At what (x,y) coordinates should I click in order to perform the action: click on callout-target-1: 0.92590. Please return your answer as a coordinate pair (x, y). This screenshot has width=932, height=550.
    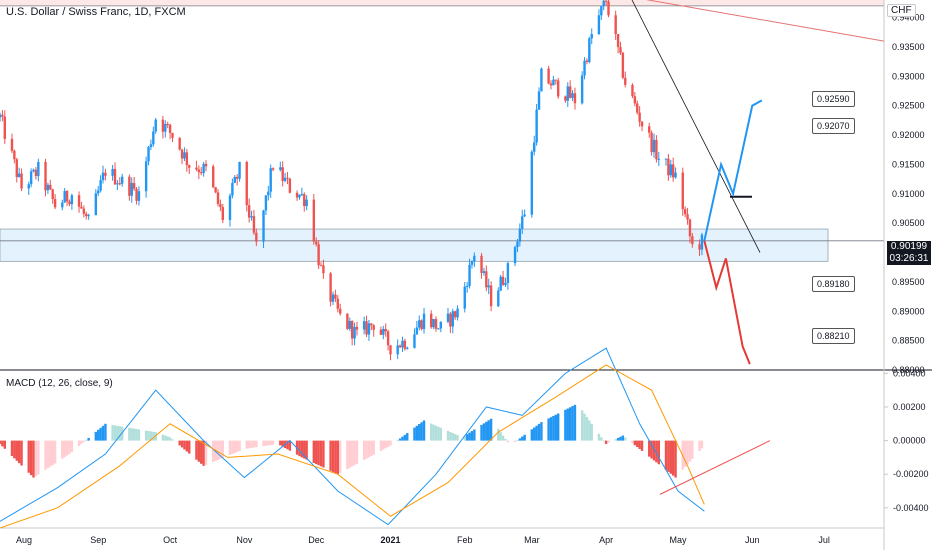
    Looking at the image, I should click on (833, 99).